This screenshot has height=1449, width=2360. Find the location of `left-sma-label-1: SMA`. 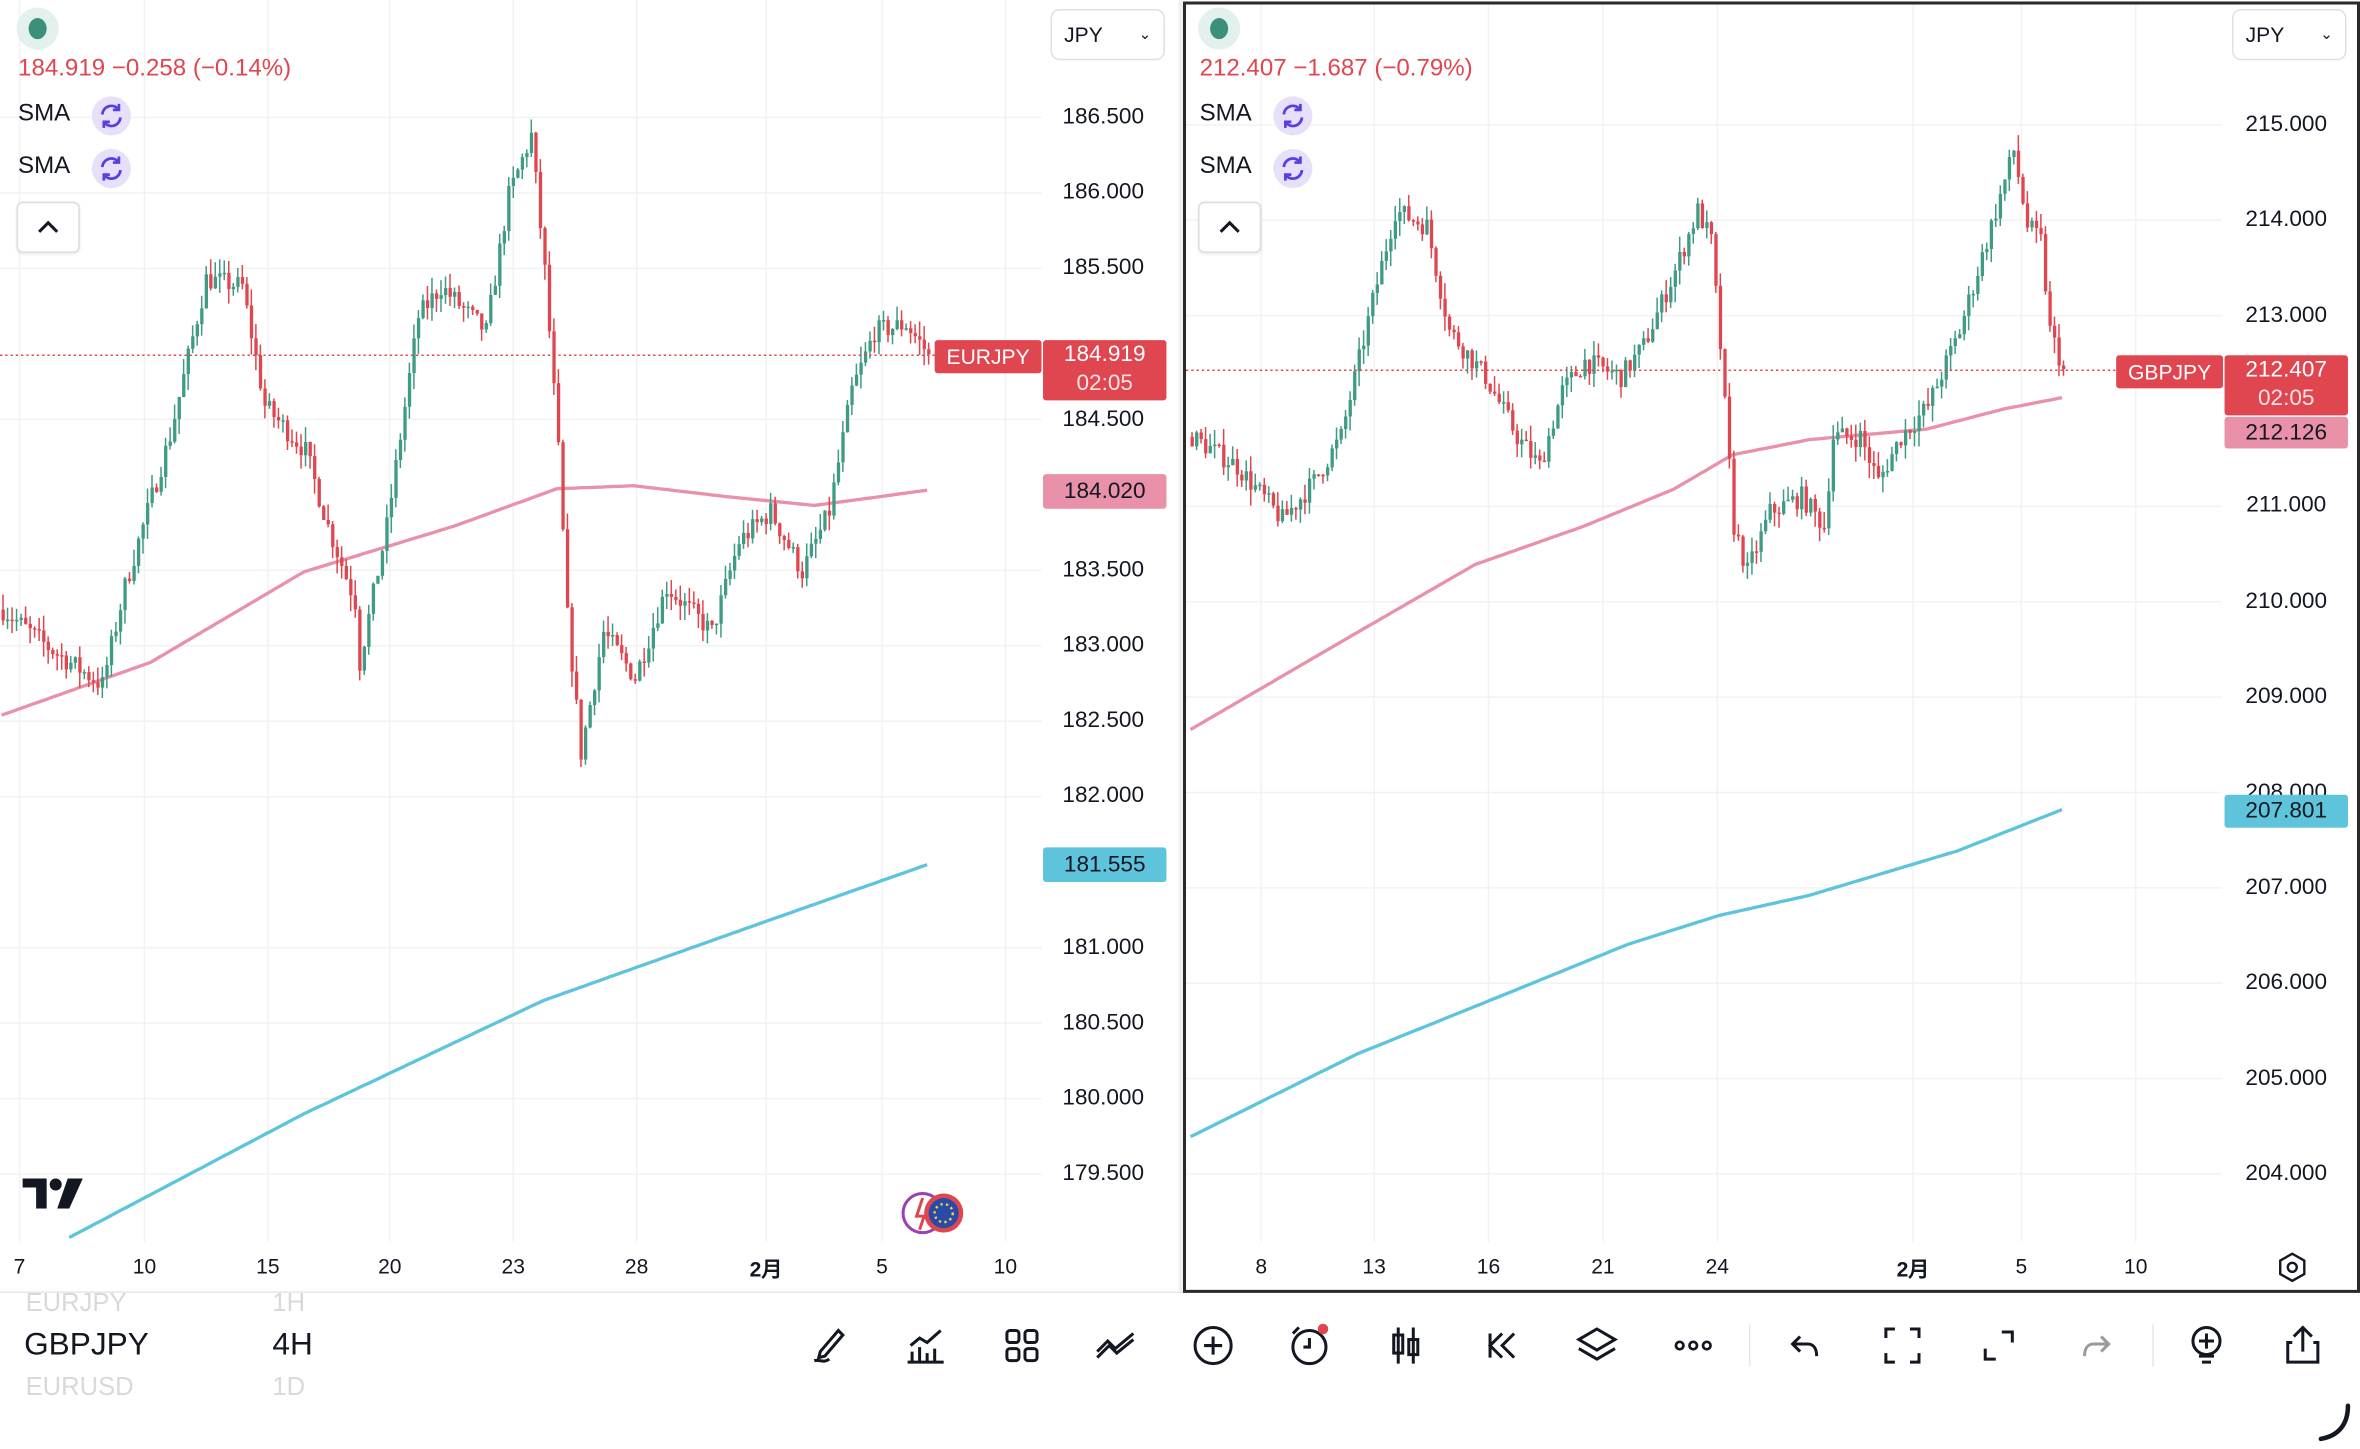

left-sma-label-1: SMA is located at coordinates (44, 113).